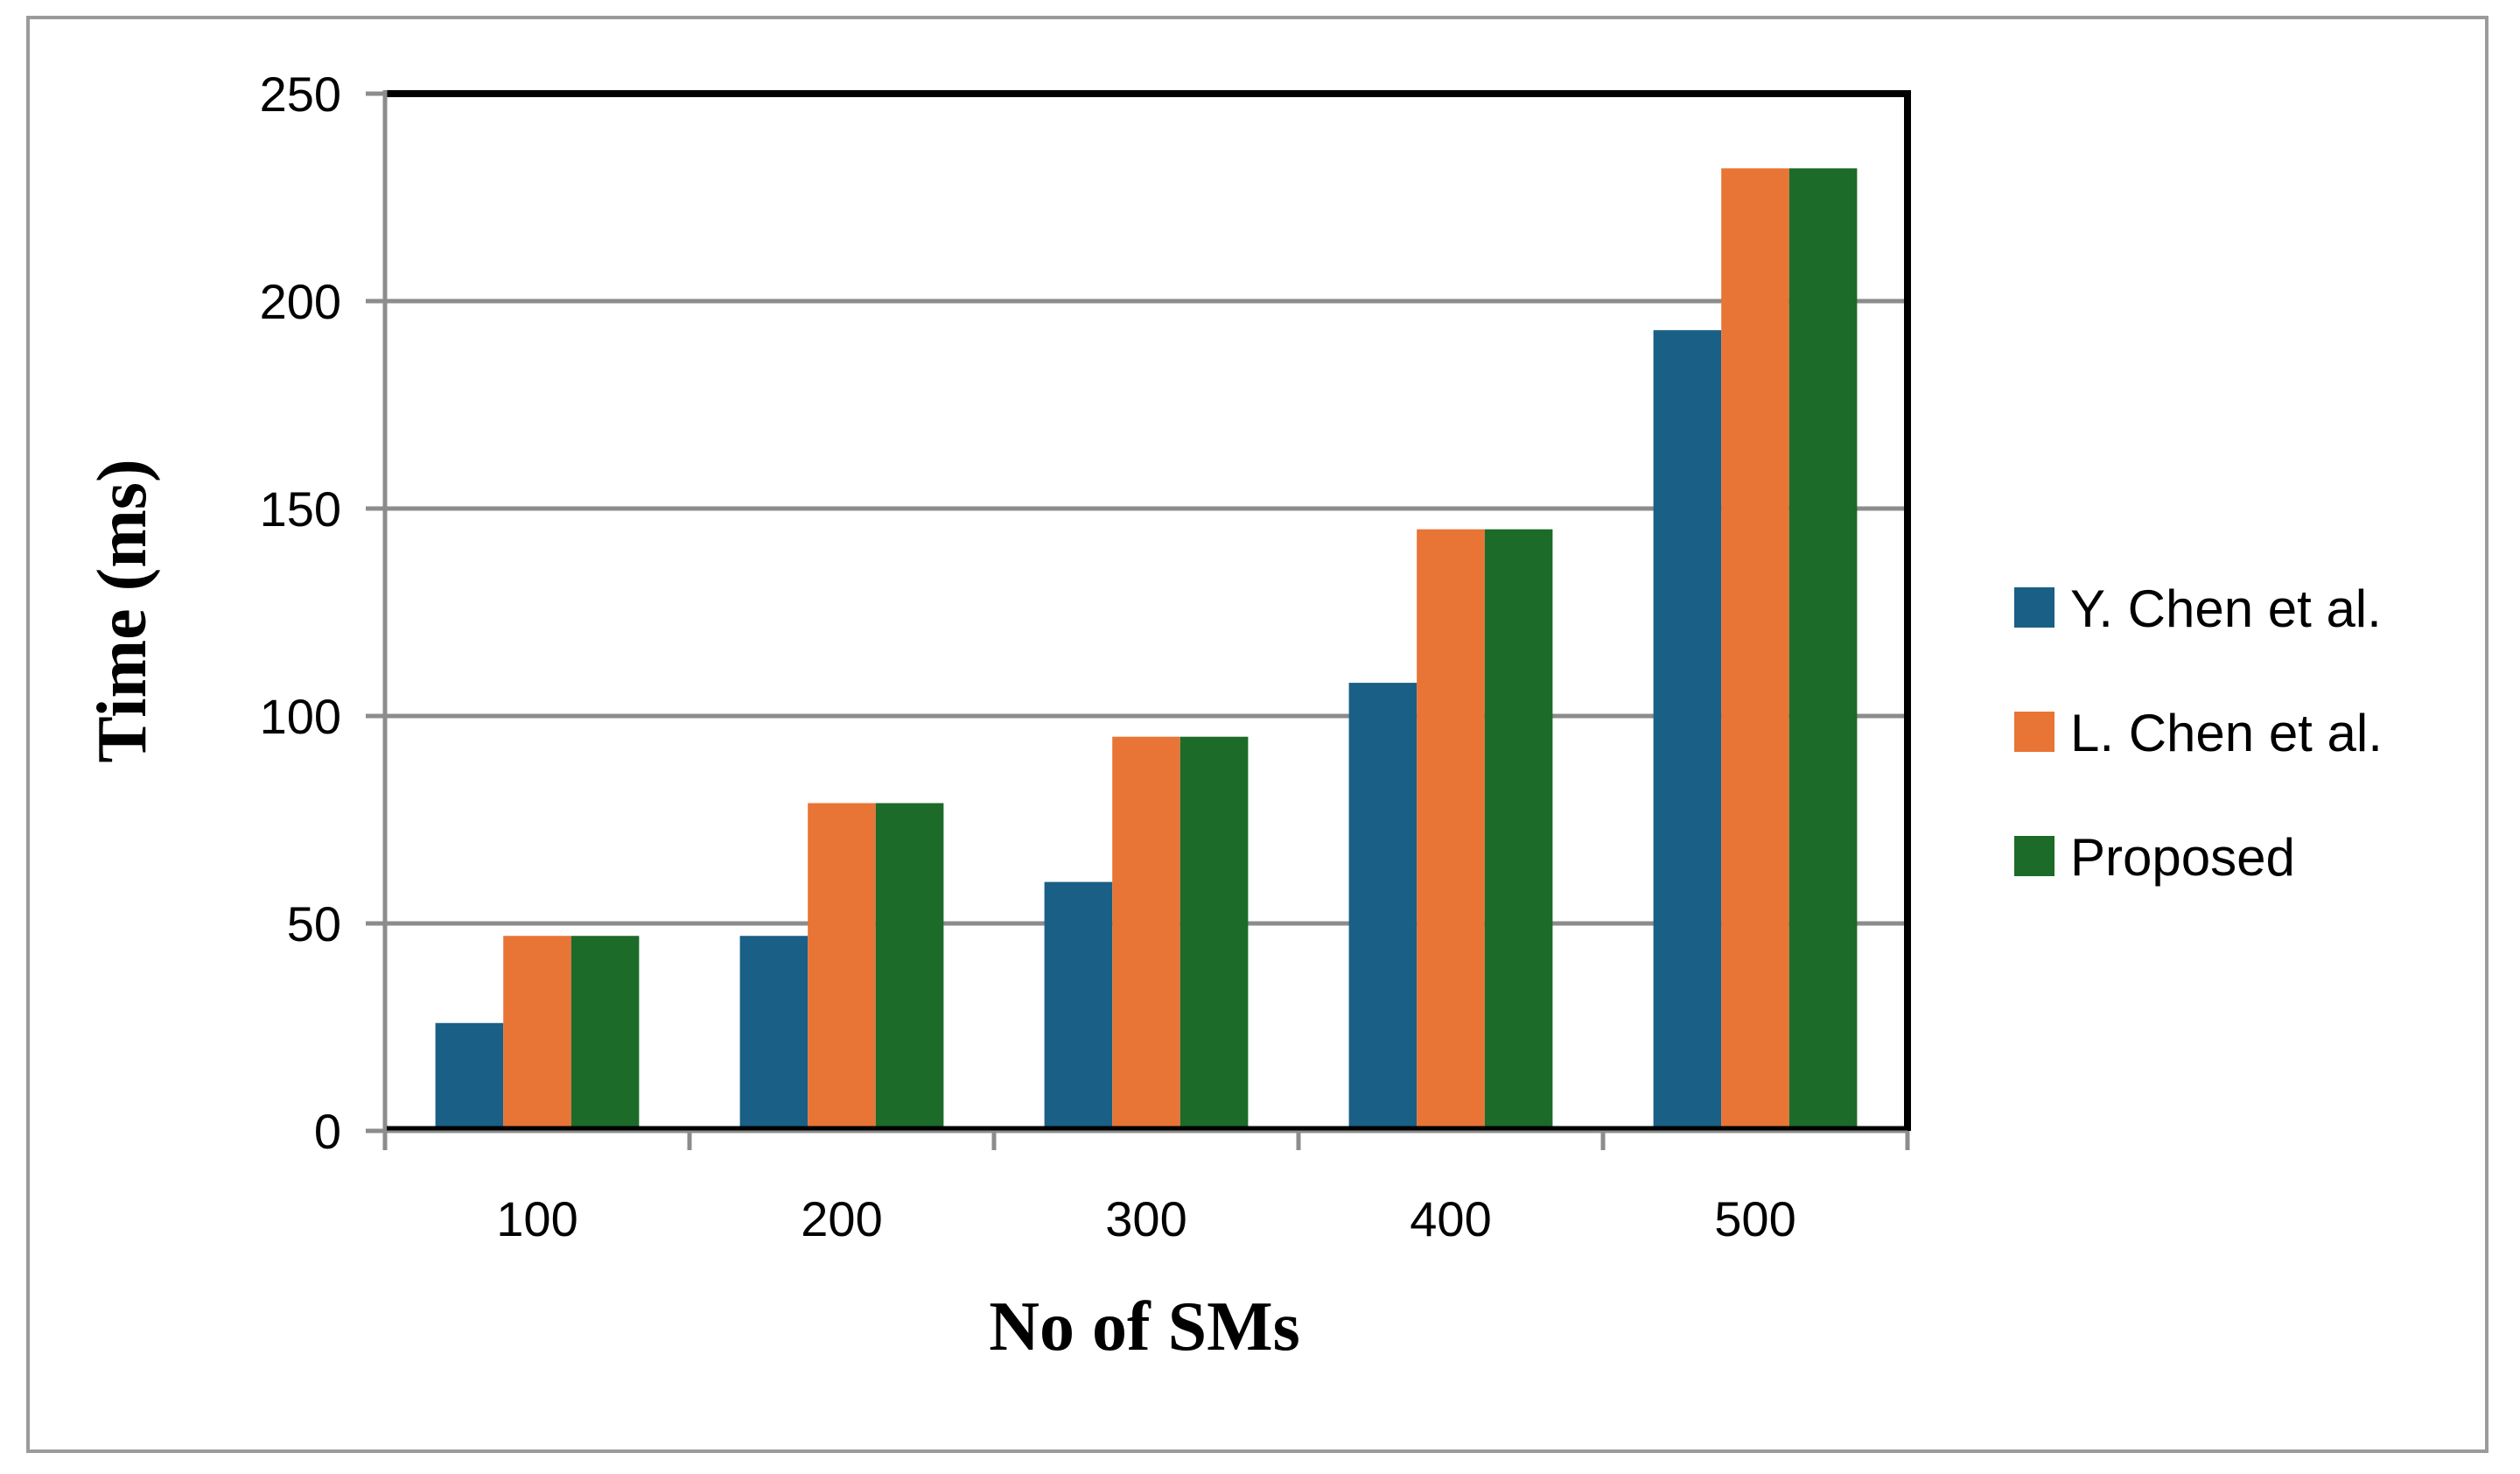 The image size is (2520, 1474). Describe the element at coordinates (2226, 733) in the screenshot. I see `legend-label: L. Chen et al.` at that location.